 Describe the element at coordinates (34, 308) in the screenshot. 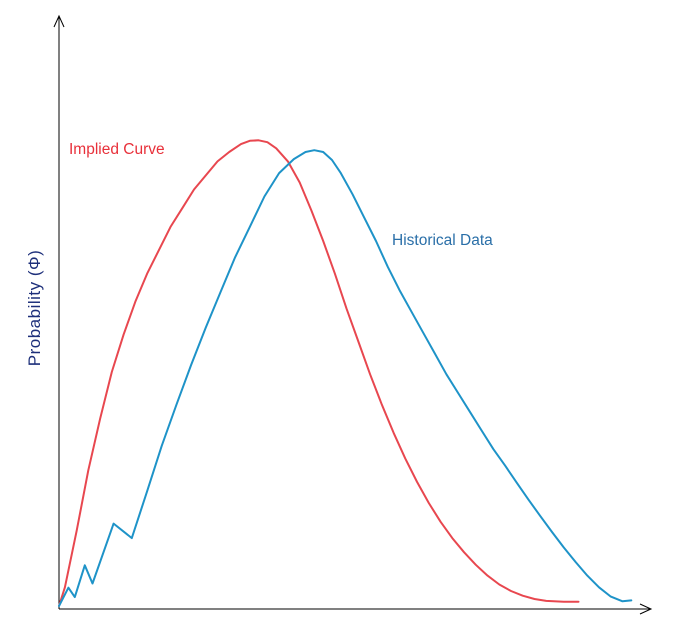

I see `y-axis-label: Probability (Φ)` at that location.